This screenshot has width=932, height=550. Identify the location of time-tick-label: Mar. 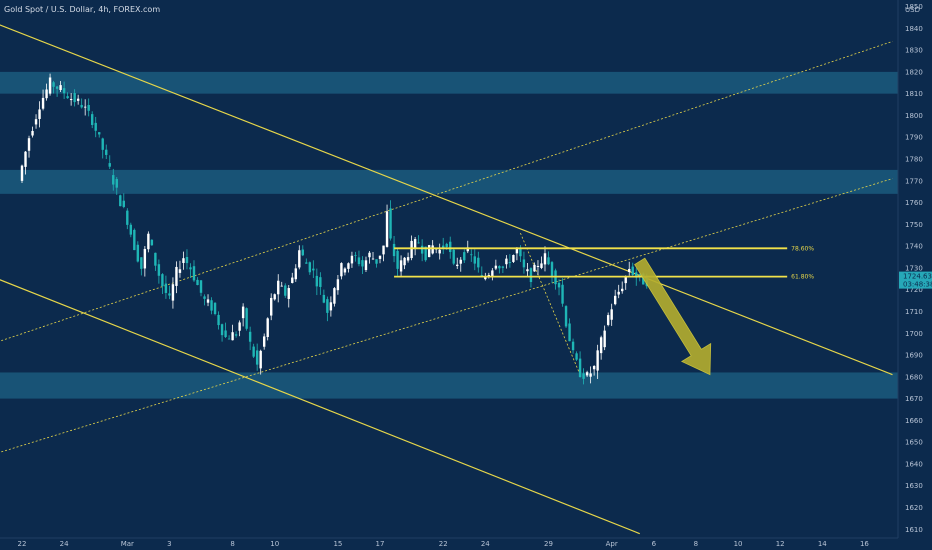
(127, 544).